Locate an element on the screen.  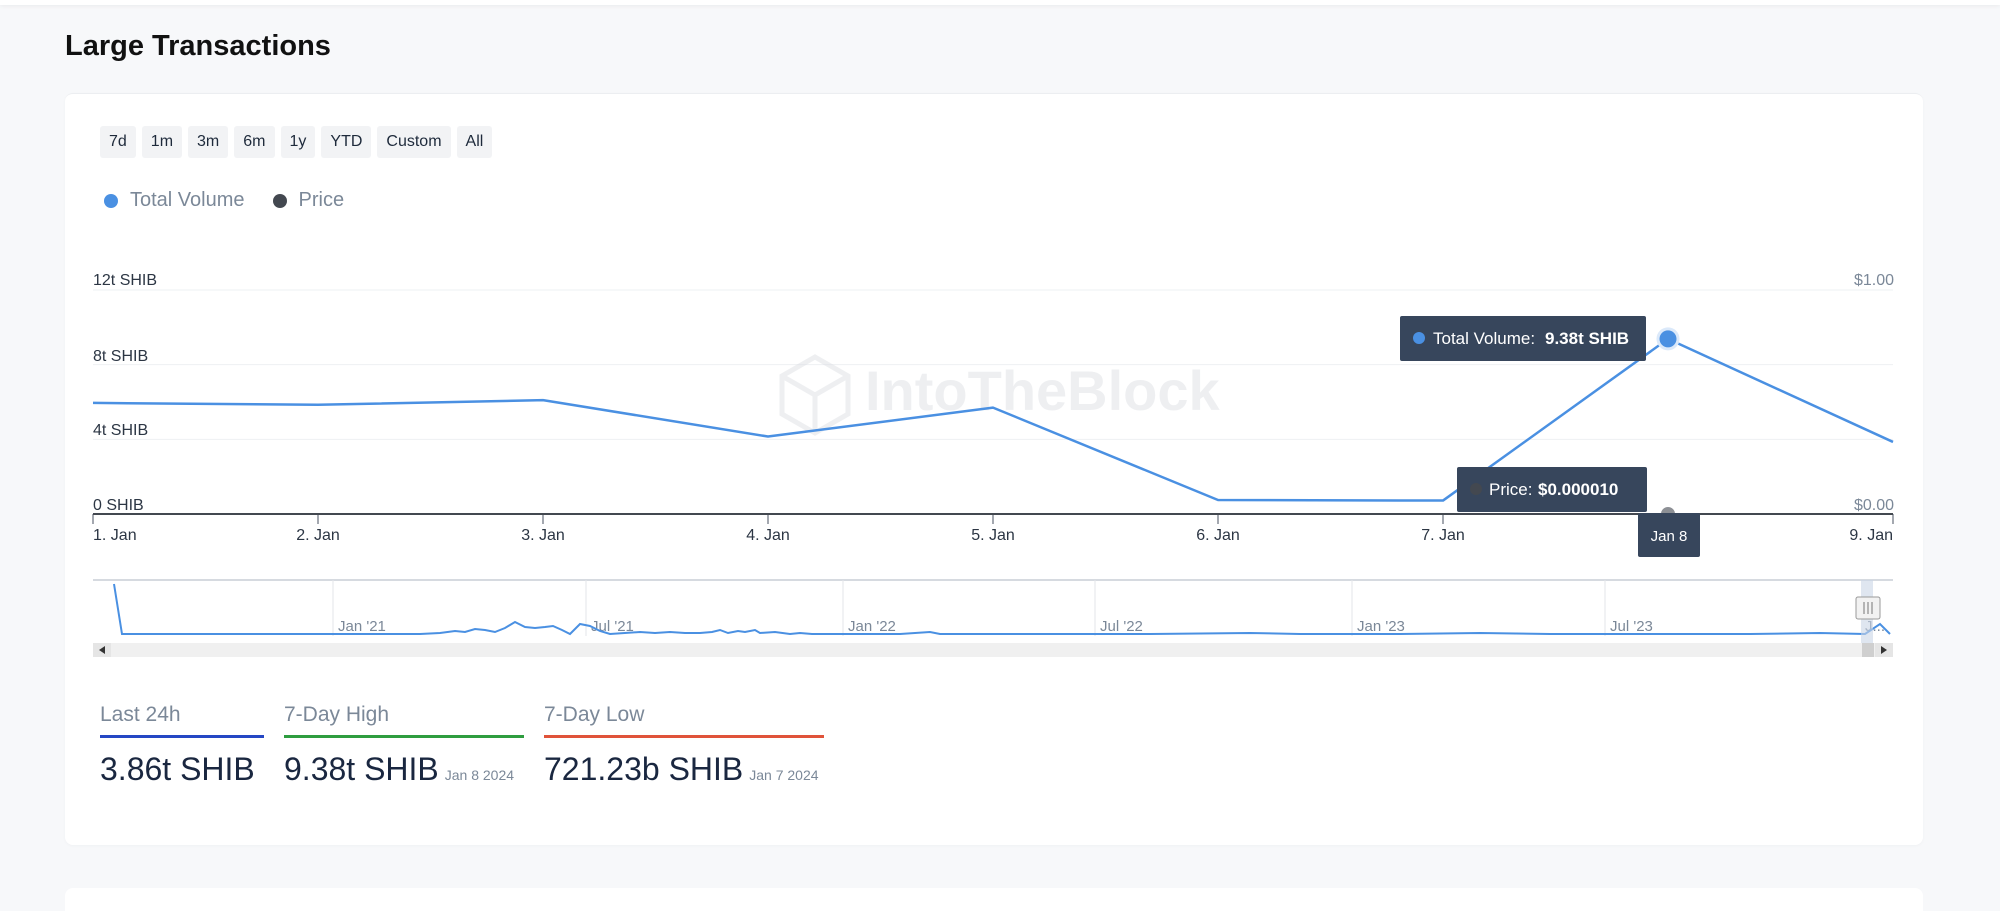
stat-value-row: 9.38t SHIB Jan 8 2024 is located at coordinates (404, 769).